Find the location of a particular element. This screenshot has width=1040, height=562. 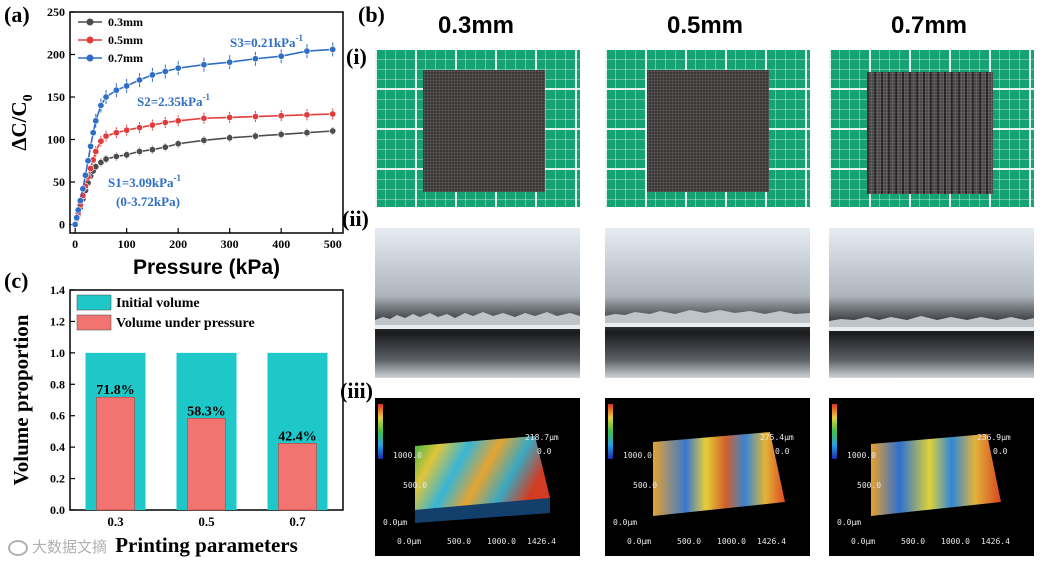

plot-frame is located at coordinates (206, 122).